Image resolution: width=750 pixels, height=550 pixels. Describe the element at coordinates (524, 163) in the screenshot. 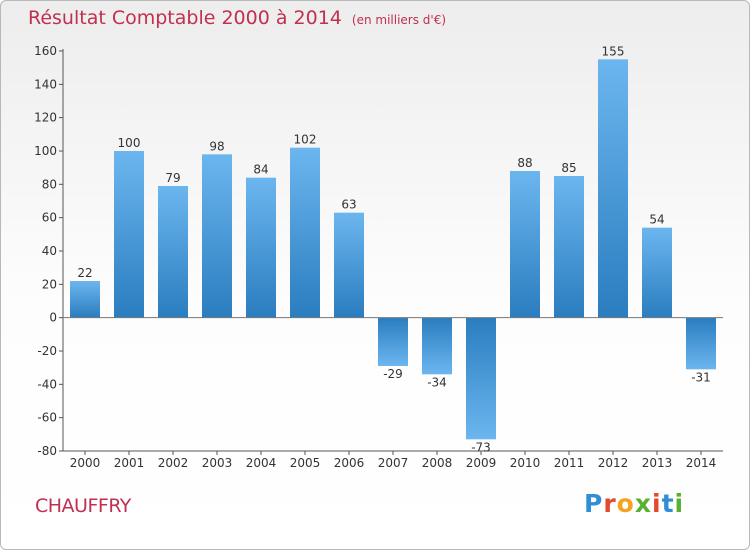

I see `data-label: 88` at that location.